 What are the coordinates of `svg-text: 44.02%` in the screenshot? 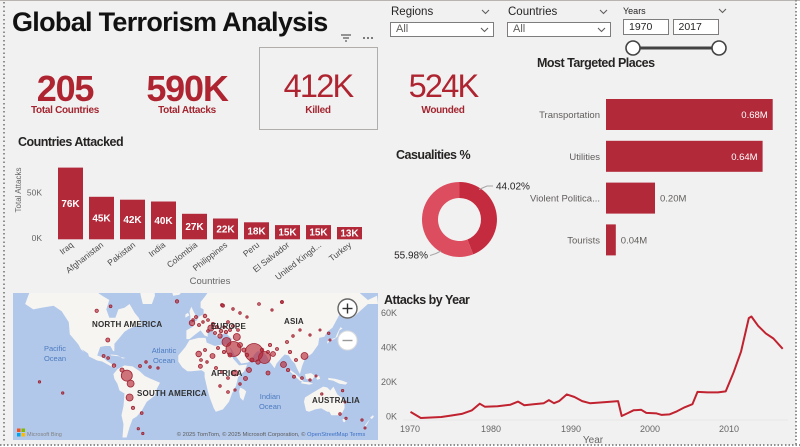 It's located at (513, 187).